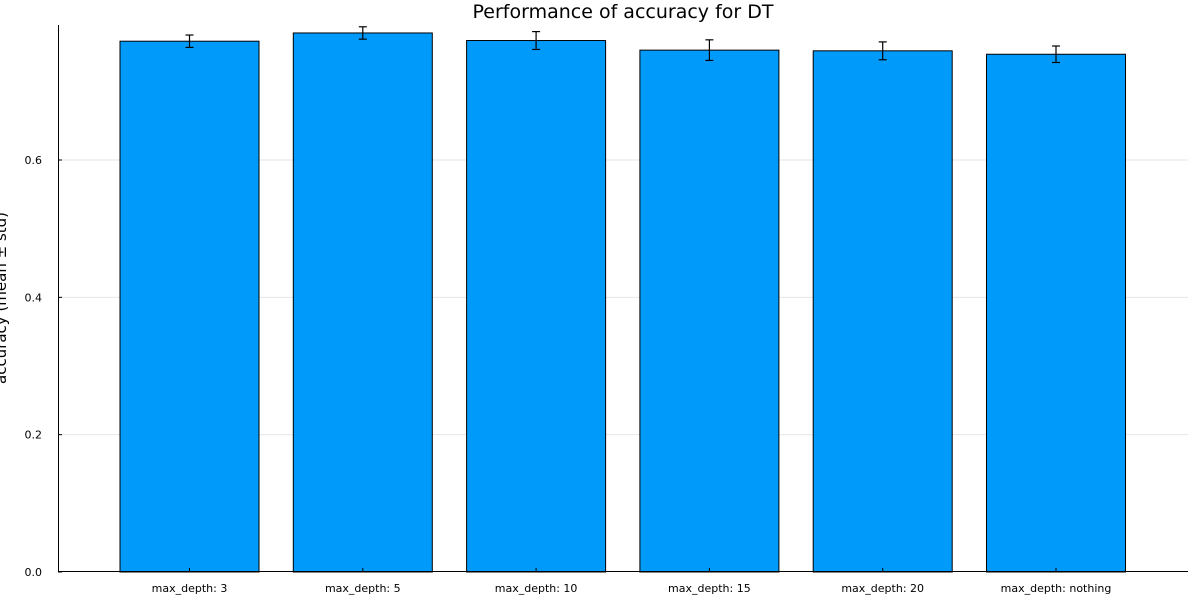 Image resolution: width=1200 pixels, height=600 pixels. Describe the element at coordinates (882, 588) in the screenshot. I see `x-tick-label: max_depth: 20` at that location.